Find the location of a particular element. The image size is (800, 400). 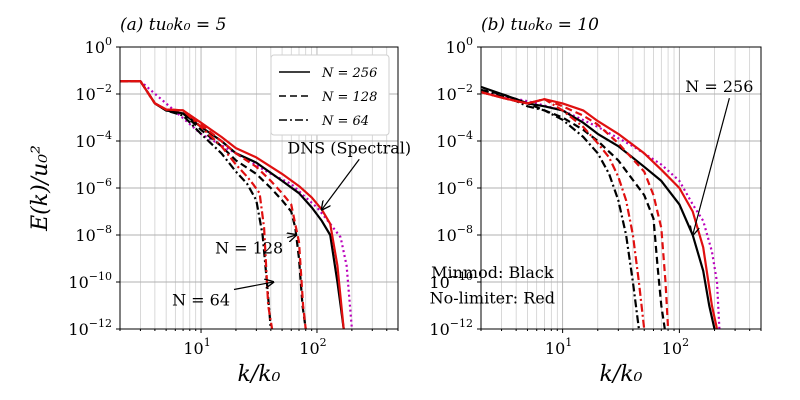

y-axis-label: E(k)/u₀² is located at coordinates (40, 188).